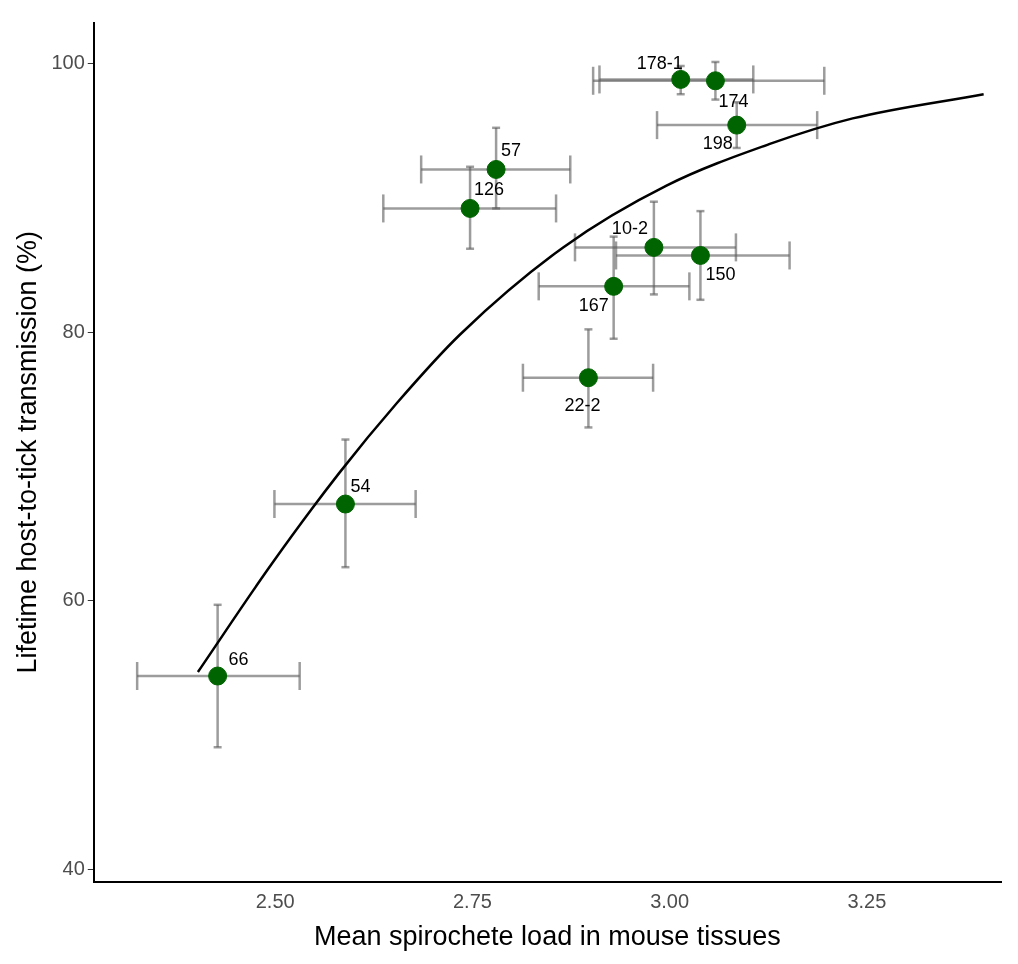 The image size is (1018, 964). Describe the element at coordinates (593, 305) in the screenshot. I see `annotation: 167` at that location.